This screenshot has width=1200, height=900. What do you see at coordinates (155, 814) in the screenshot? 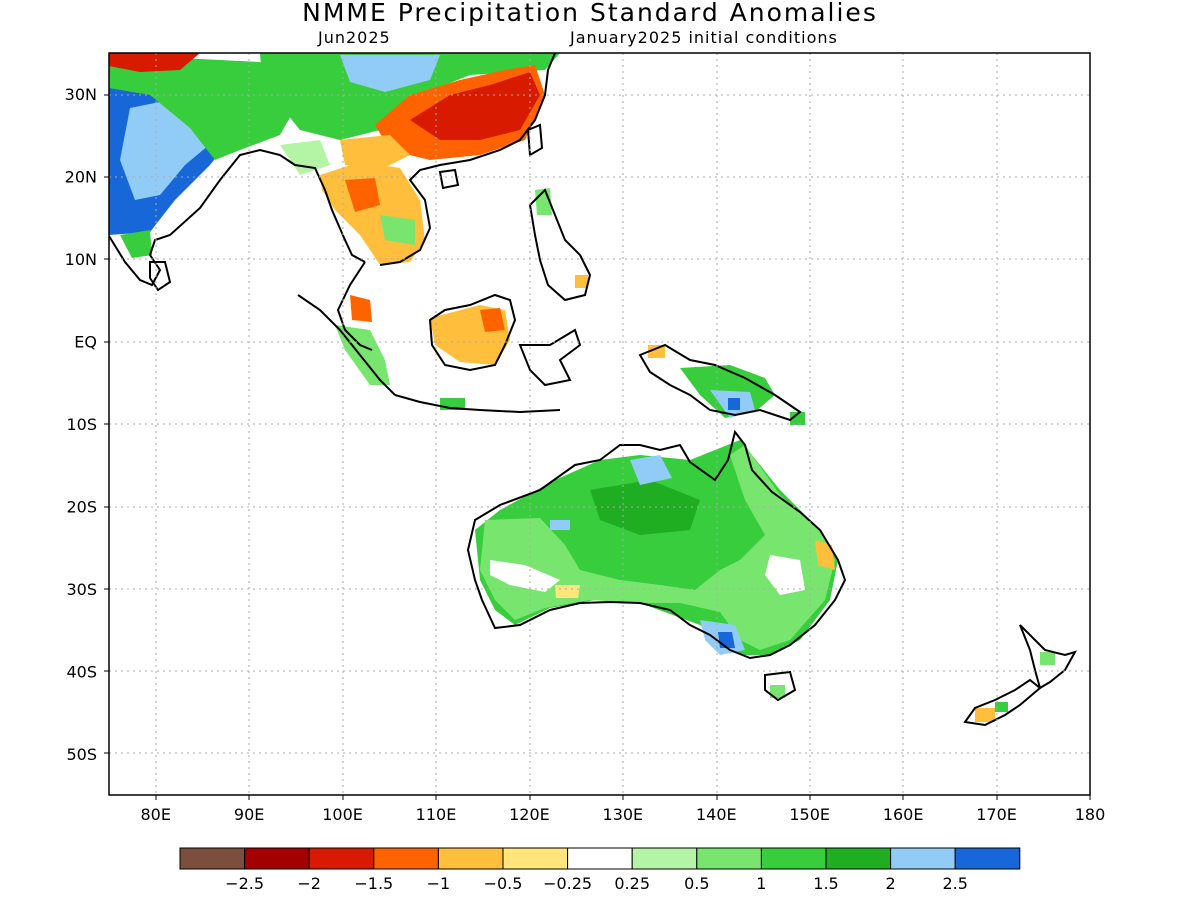
I see `lon-label: 80E` at bounding box center [155, 814].